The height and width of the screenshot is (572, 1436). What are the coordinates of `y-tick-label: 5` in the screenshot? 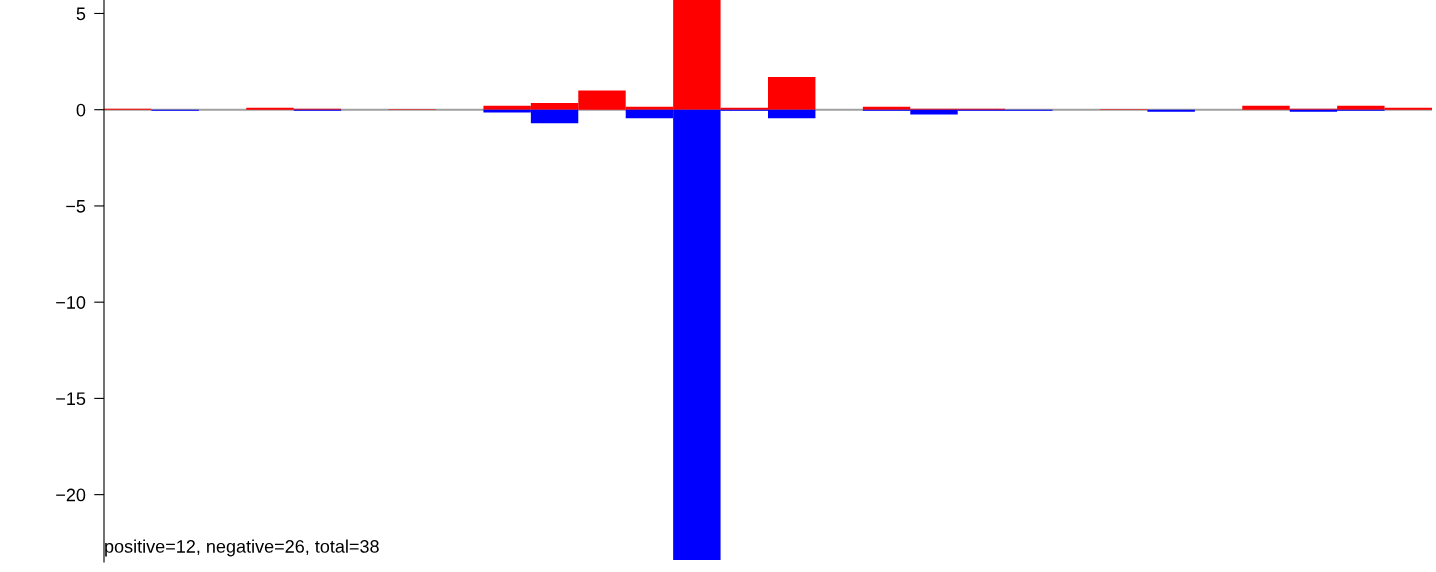 It's located at (81, 14).